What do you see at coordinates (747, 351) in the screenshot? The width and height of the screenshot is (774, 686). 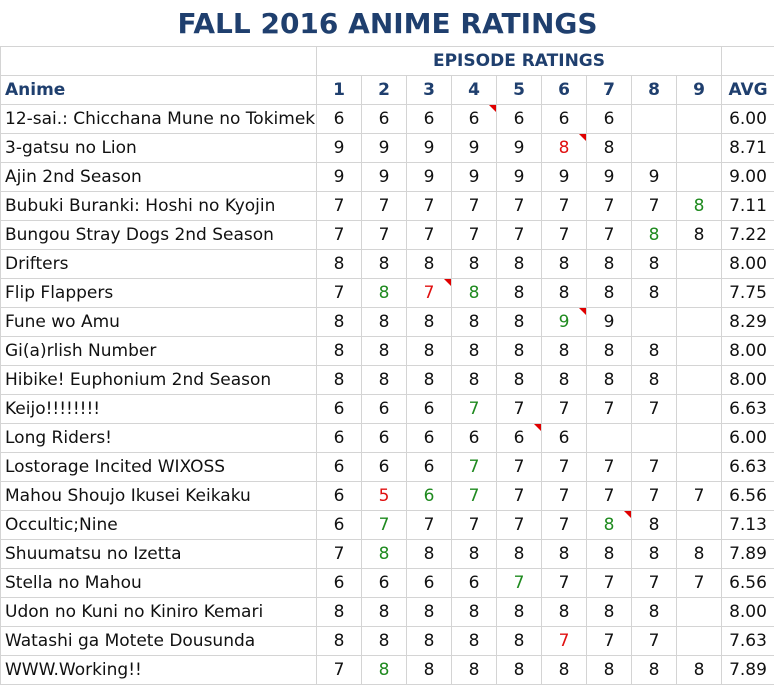 I see `average-cell: 8.00` at bounding box center [747, 351].